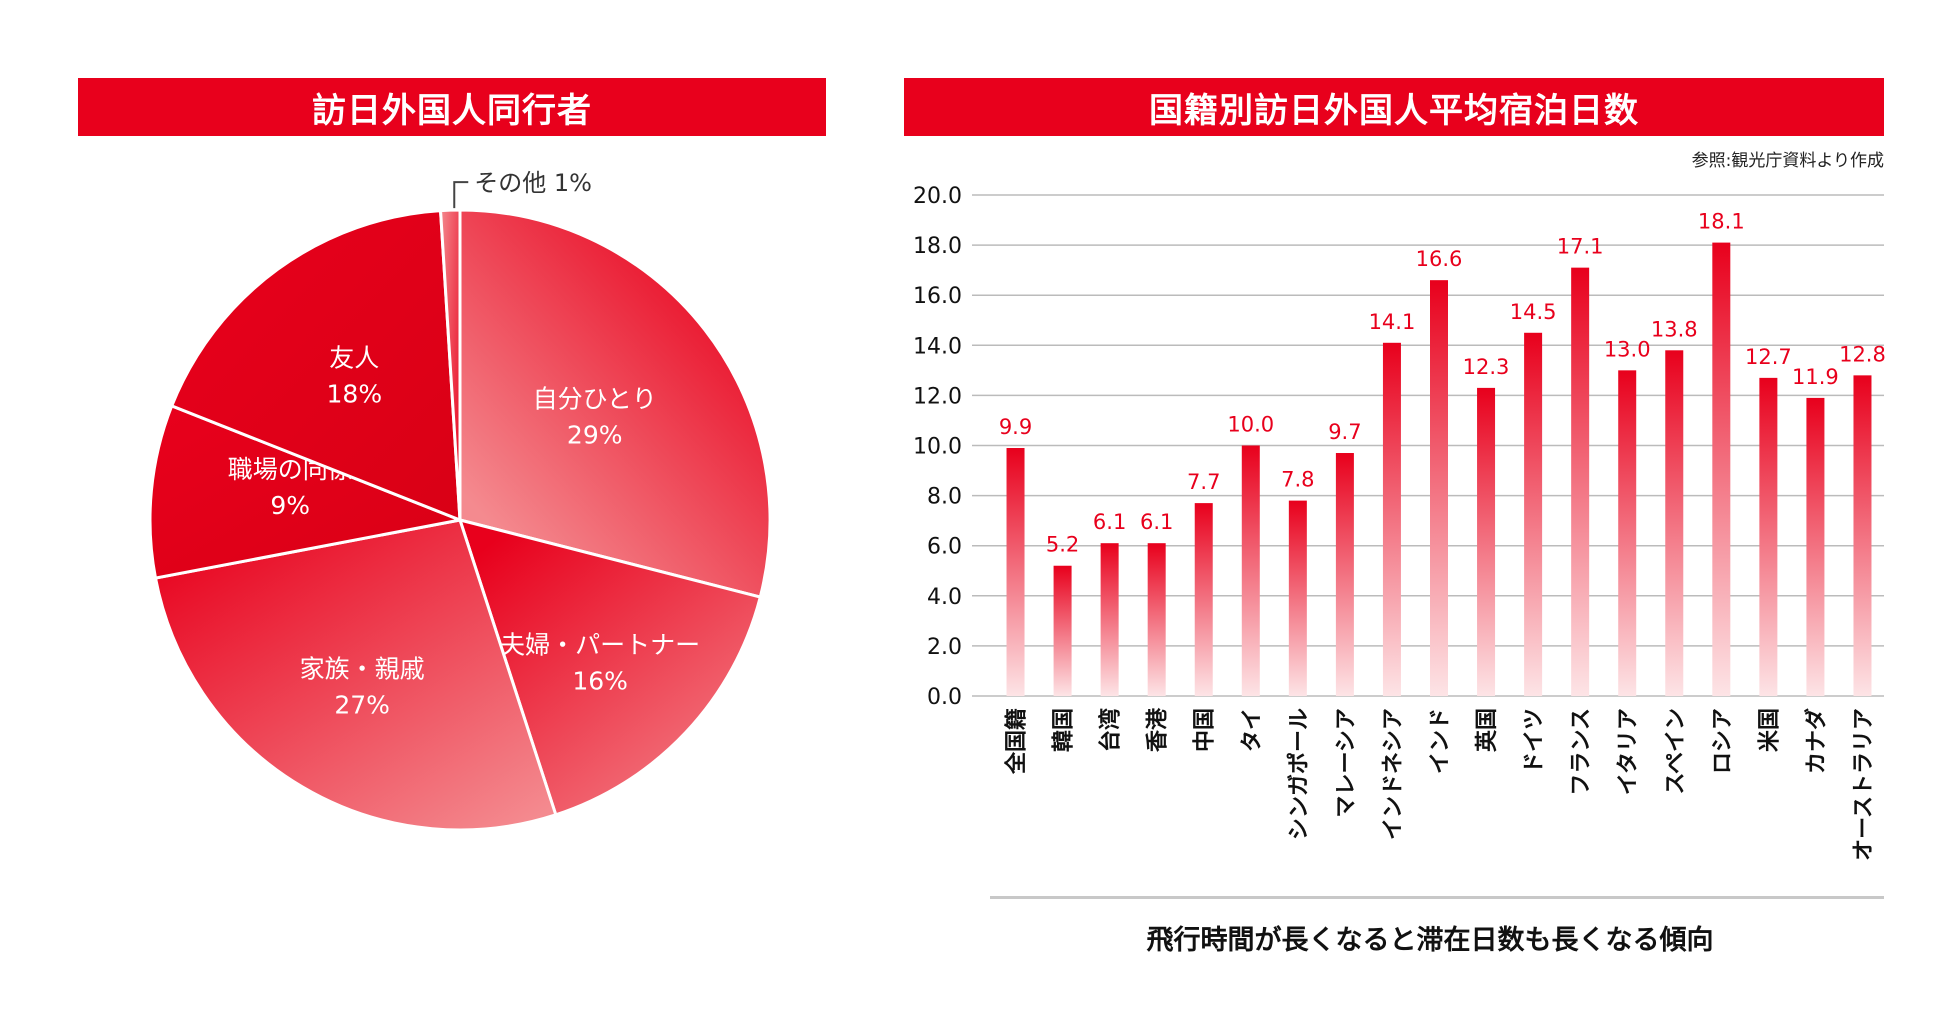 The image size is (1950, 1021). I want to click on pie-slice-value: 18%, so click(355, 394).